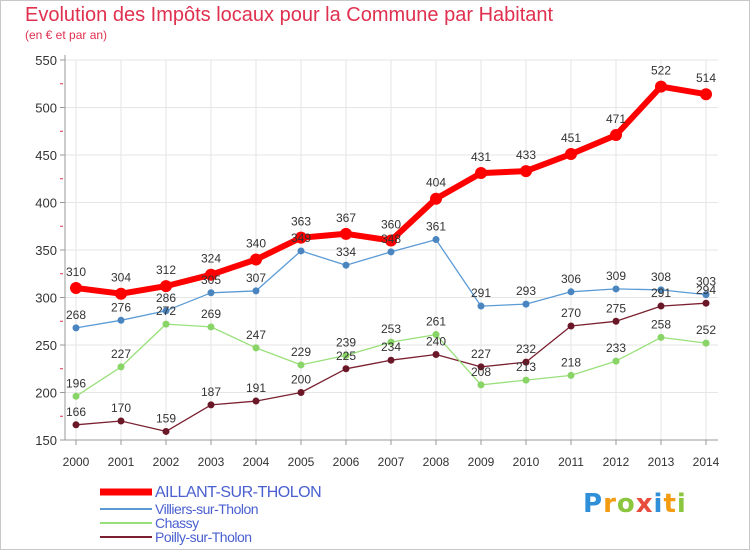 The height and width of the screenshot is (550, 750). Describe the element at coordinates (301, 352) in the screenshot. I see `series-2-label-2005: 229` at that location.